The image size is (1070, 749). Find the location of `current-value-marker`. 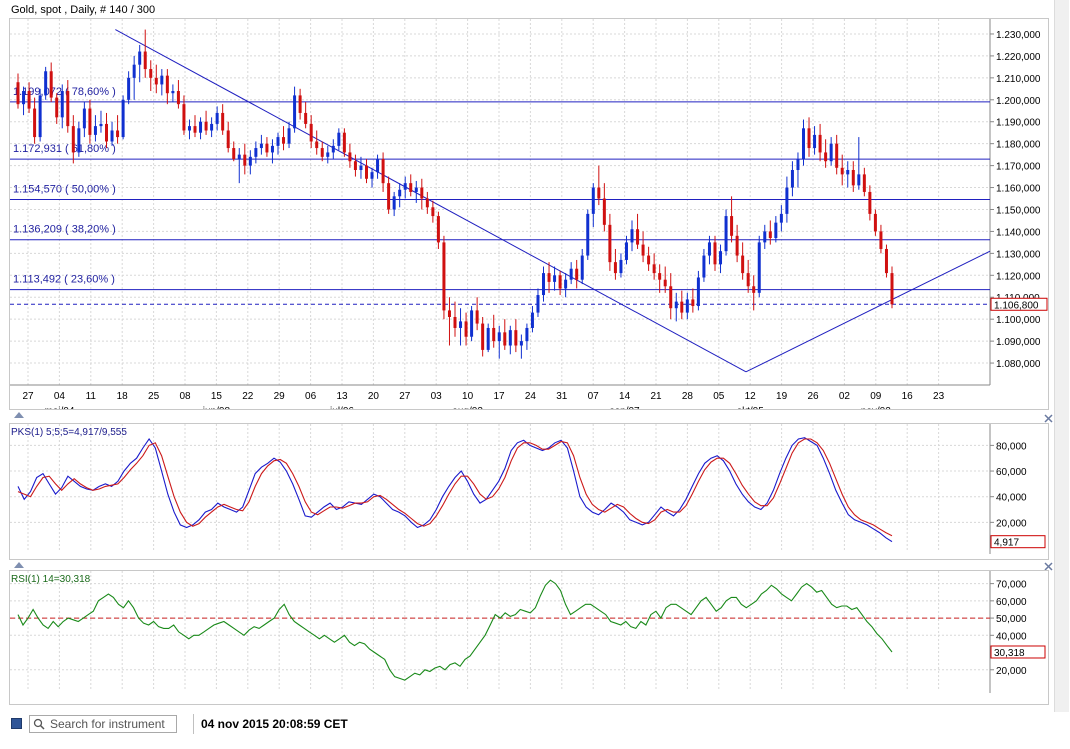

current-value-marker is located at coordinates (1018, 652).